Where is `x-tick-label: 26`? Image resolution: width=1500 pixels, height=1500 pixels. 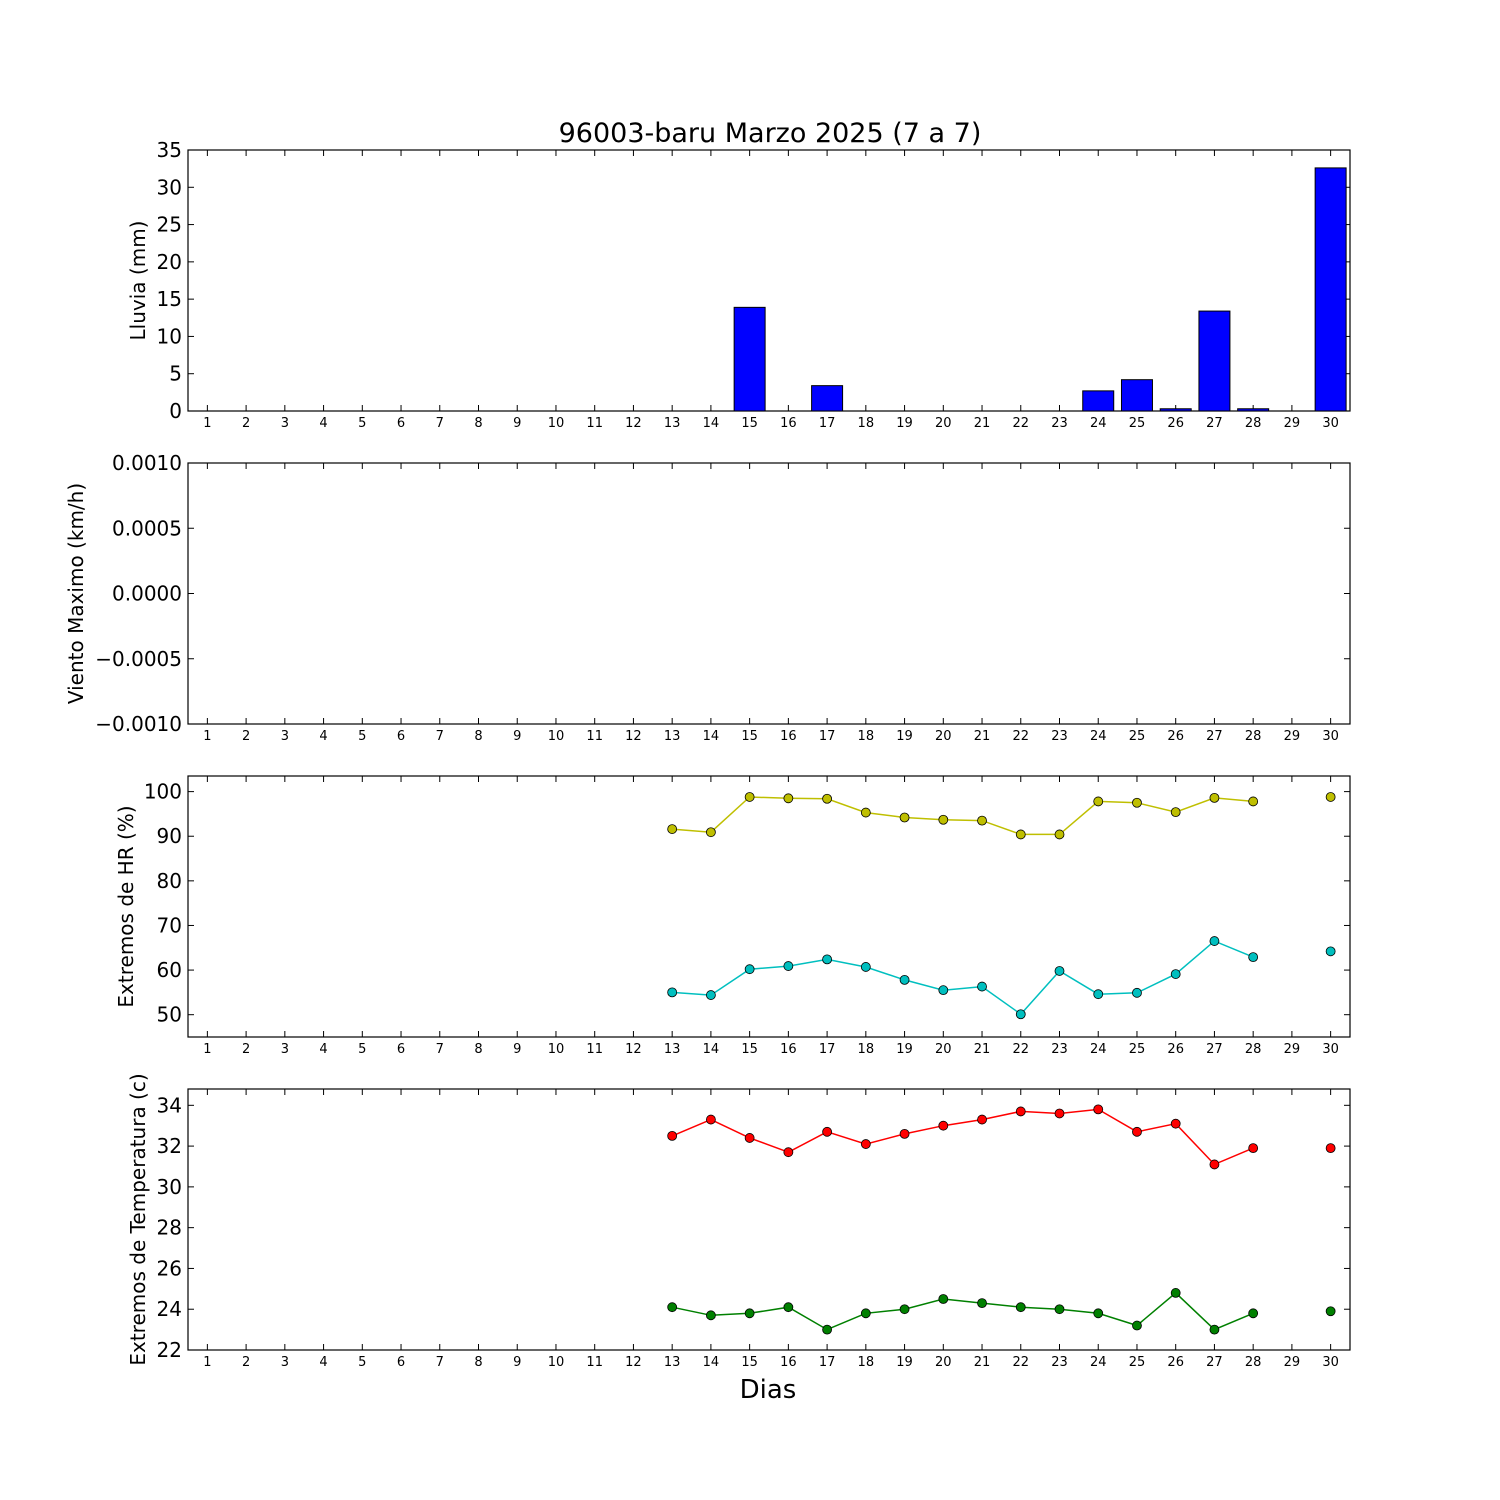
x-tick-label: 26 is located at coordinates (1175, 423).